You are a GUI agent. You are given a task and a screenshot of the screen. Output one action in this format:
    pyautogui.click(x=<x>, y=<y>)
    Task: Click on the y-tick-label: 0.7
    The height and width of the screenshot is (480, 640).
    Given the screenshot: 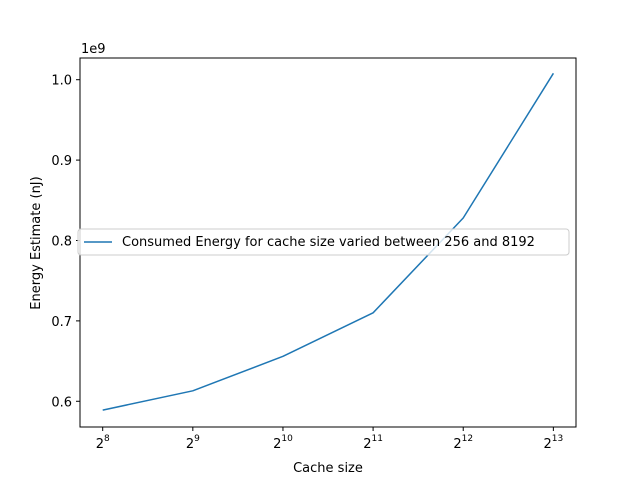 What is the action you would take?
    pyautogui.click(x=61, y=322)
    